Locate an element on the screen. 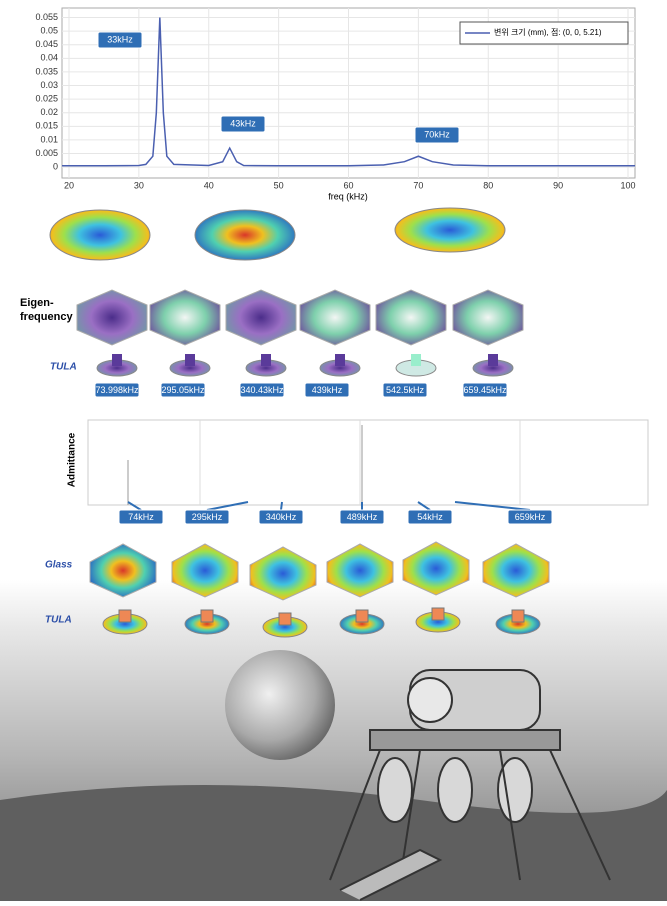 The image size is (667, 906). disk-images is located at coordinates (277, 234).